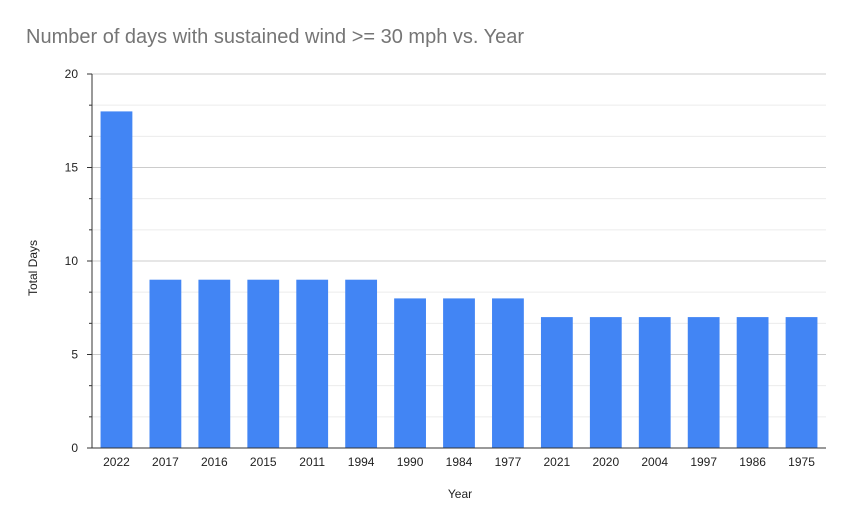 This screenshot has height=527, width=853. What do you see at coordinates (263, 462) in the screenshot?
I see `x-tick-label: 2015` at bounding box center [263, 462].